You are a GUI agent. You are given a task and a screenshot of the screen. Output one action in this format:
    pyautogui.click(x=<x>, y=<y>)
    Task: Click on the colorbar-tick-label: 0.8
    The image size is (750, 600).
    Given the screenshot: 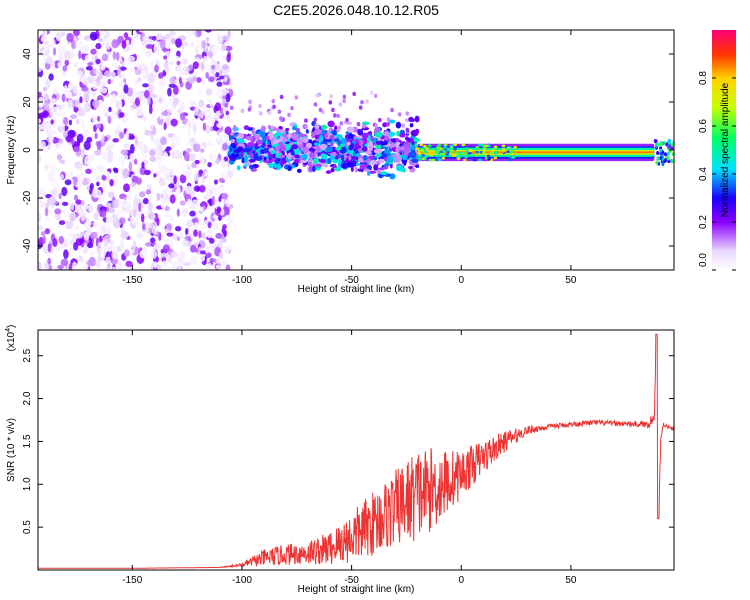 What is the action you would take?
    pyautogui.click(x=703, y=78)
    